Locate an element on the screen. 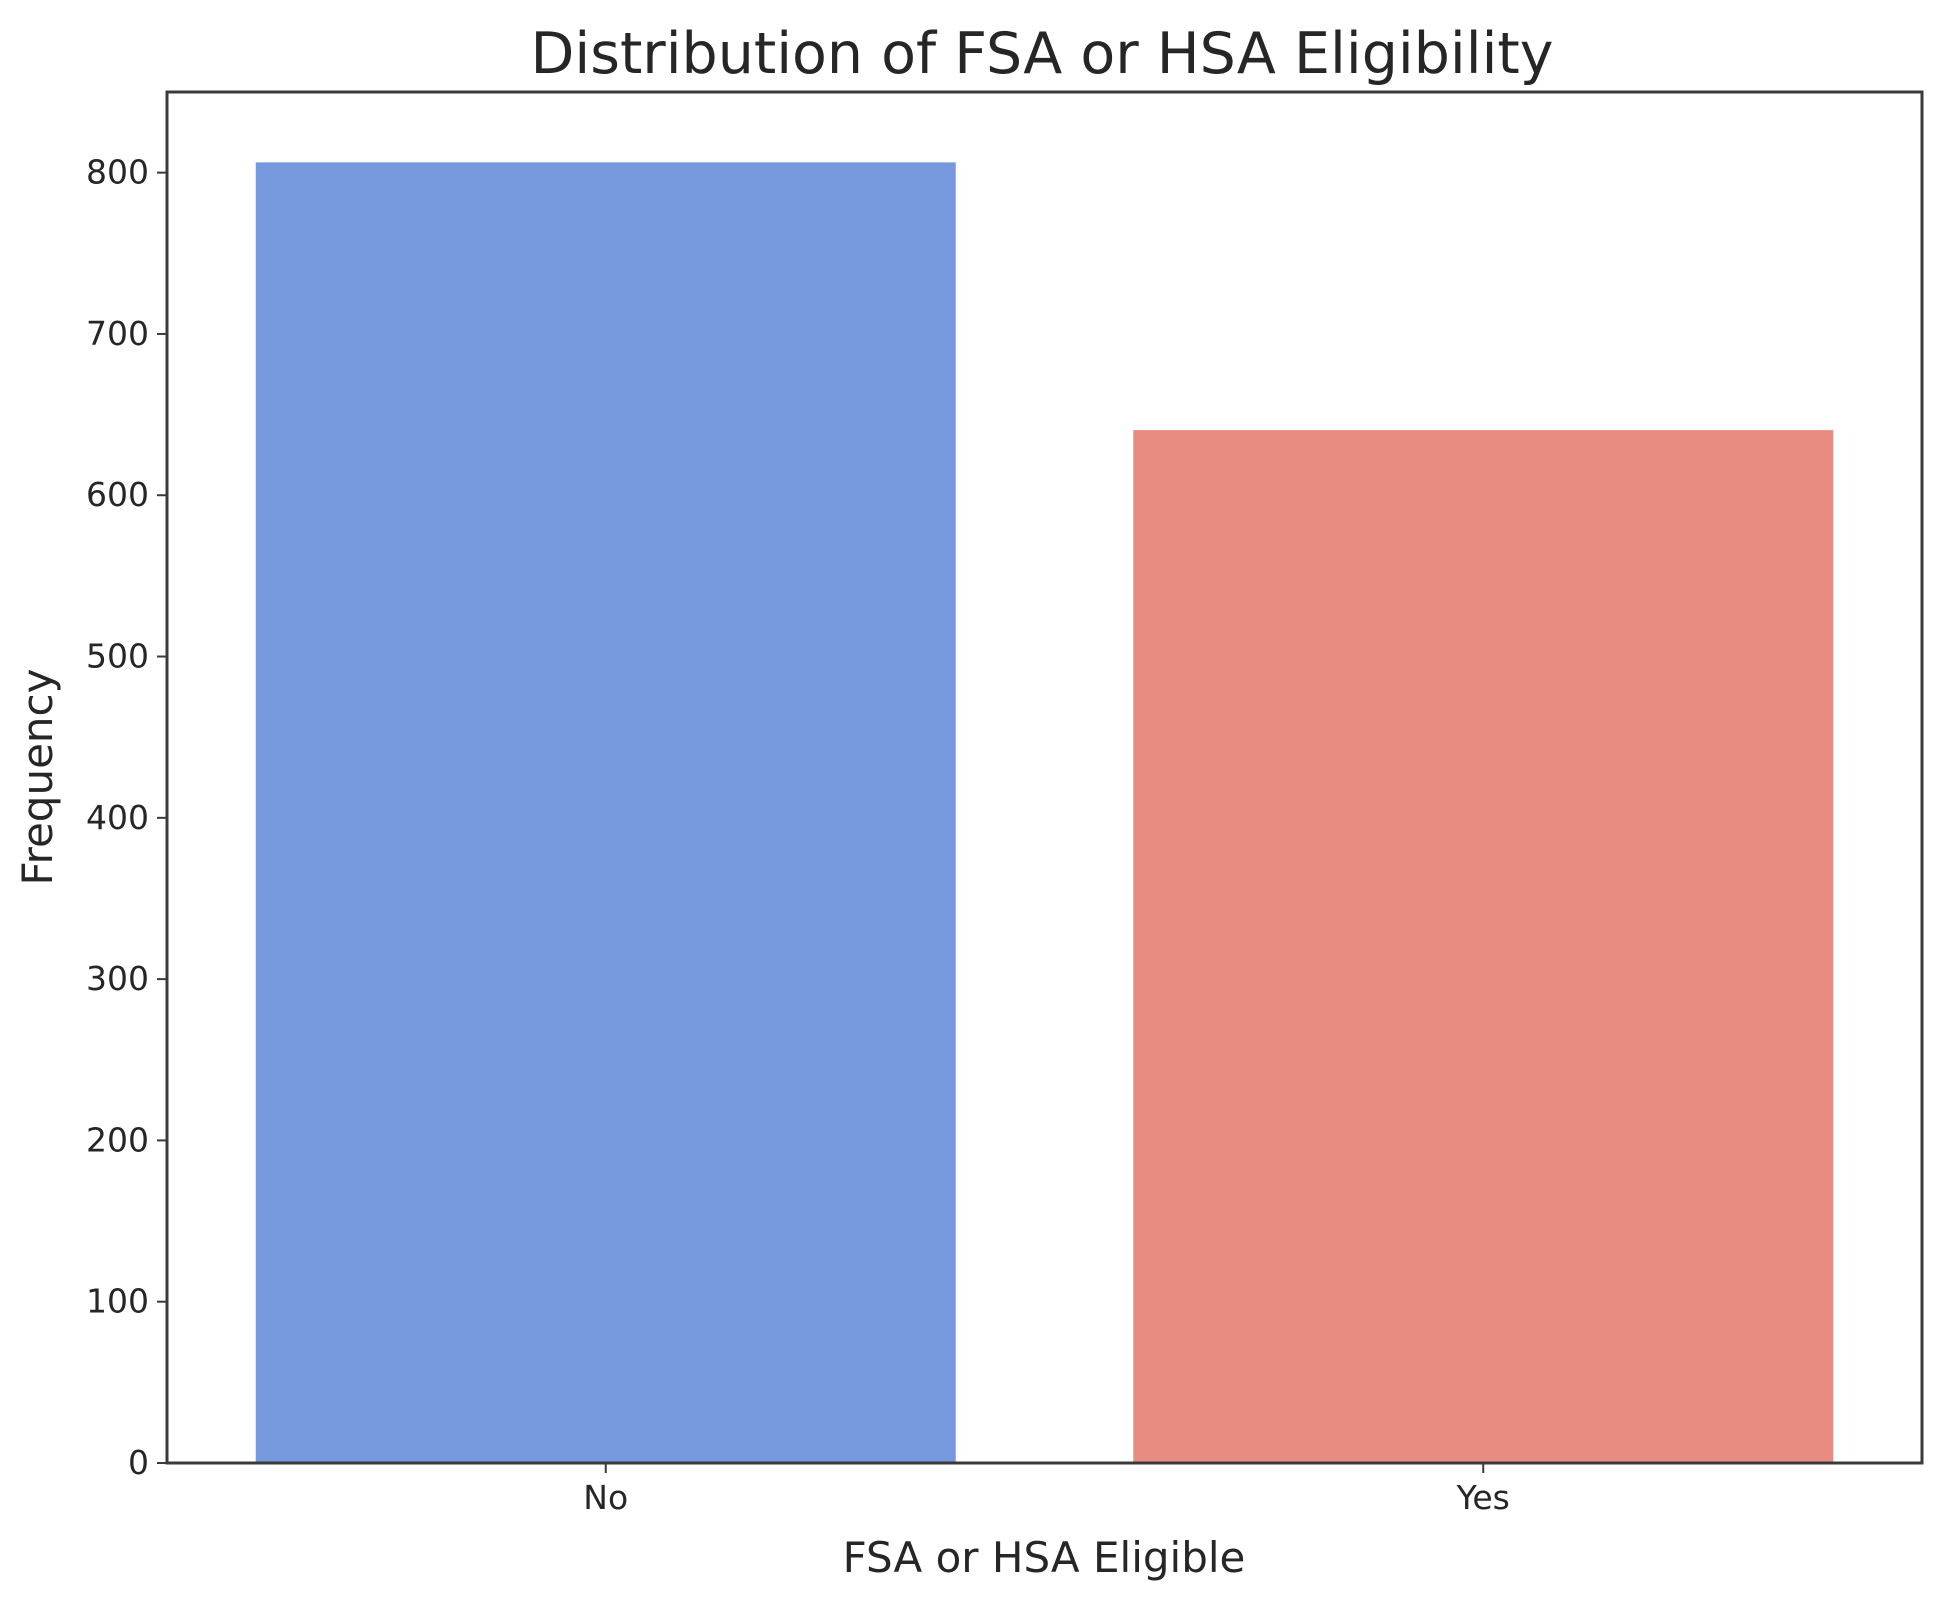  y-tick-label: 0 is located at coordinates (138, 1462).